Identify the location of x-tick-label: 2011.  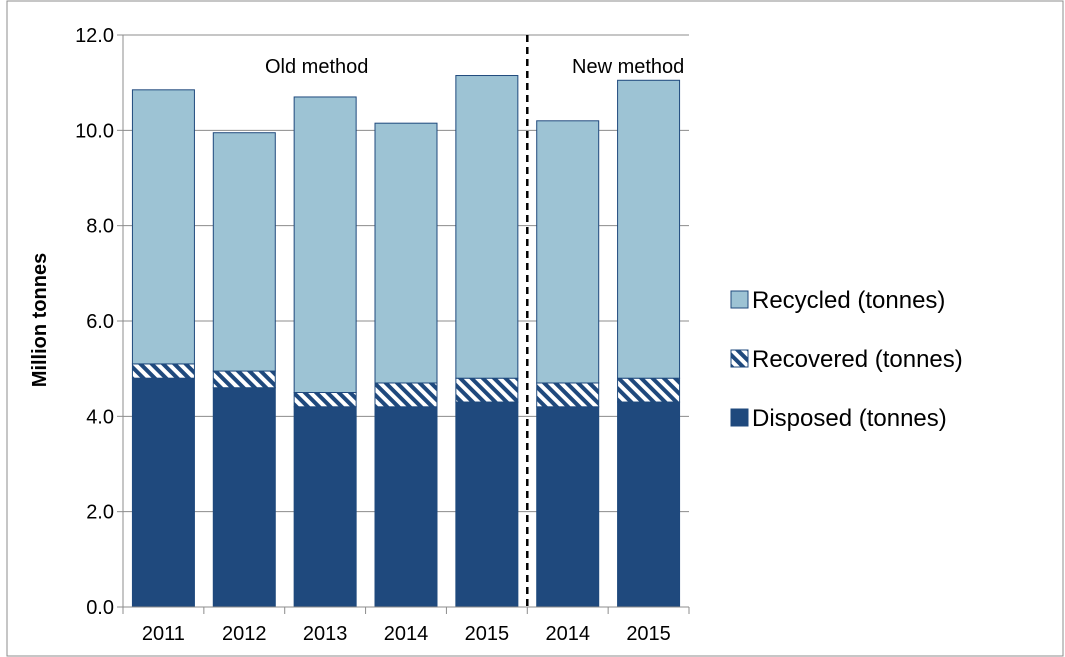
(163, 634).